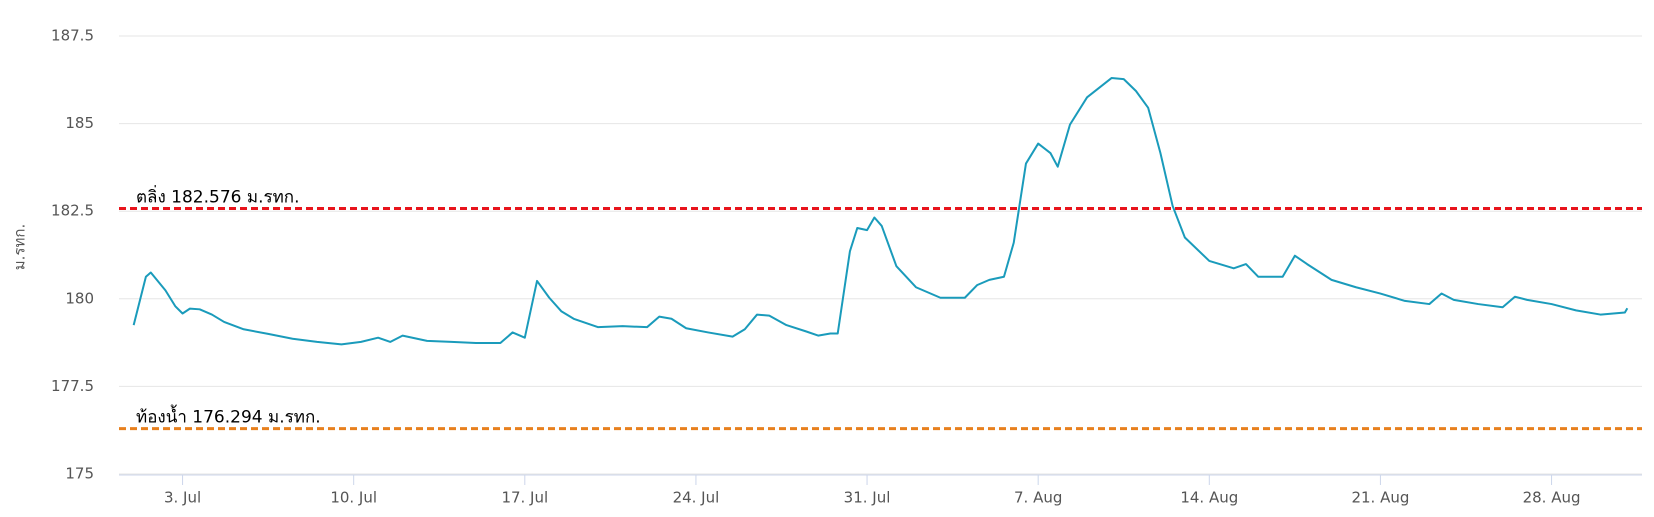  I want to click on y-tick-label: 180, so click(79, 298).